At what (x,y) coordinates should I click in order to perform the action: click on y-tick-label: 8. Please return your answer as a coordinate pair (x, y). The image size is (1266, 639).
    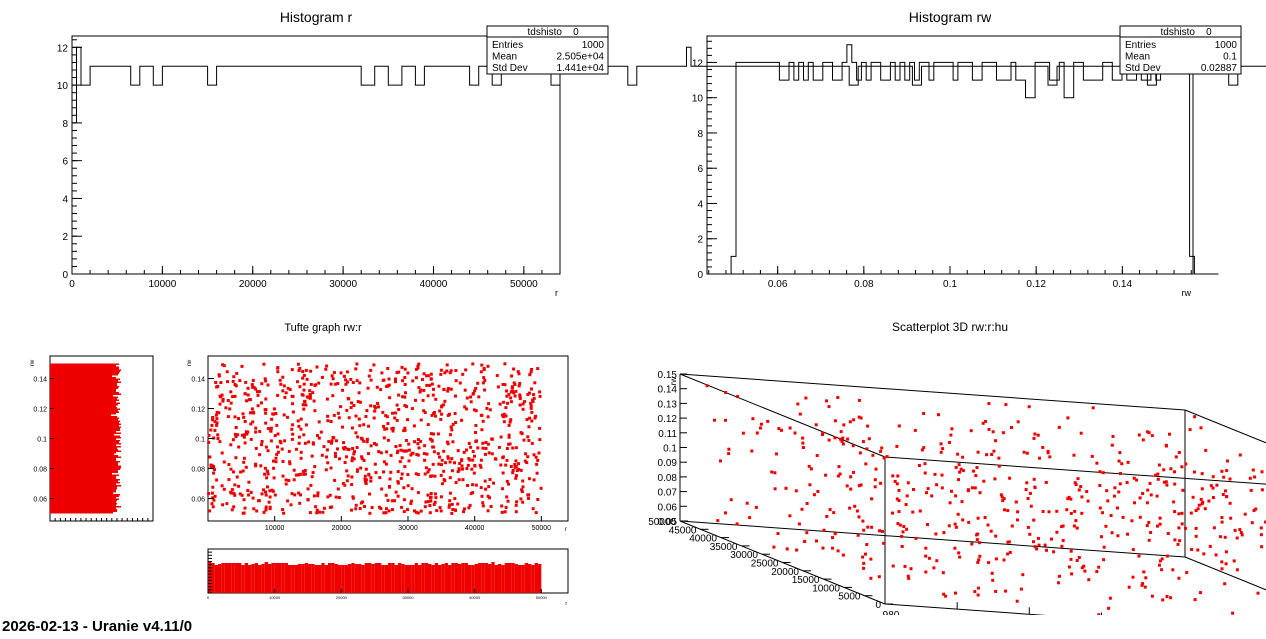
    Looking at the image, I should click on (65, 124).